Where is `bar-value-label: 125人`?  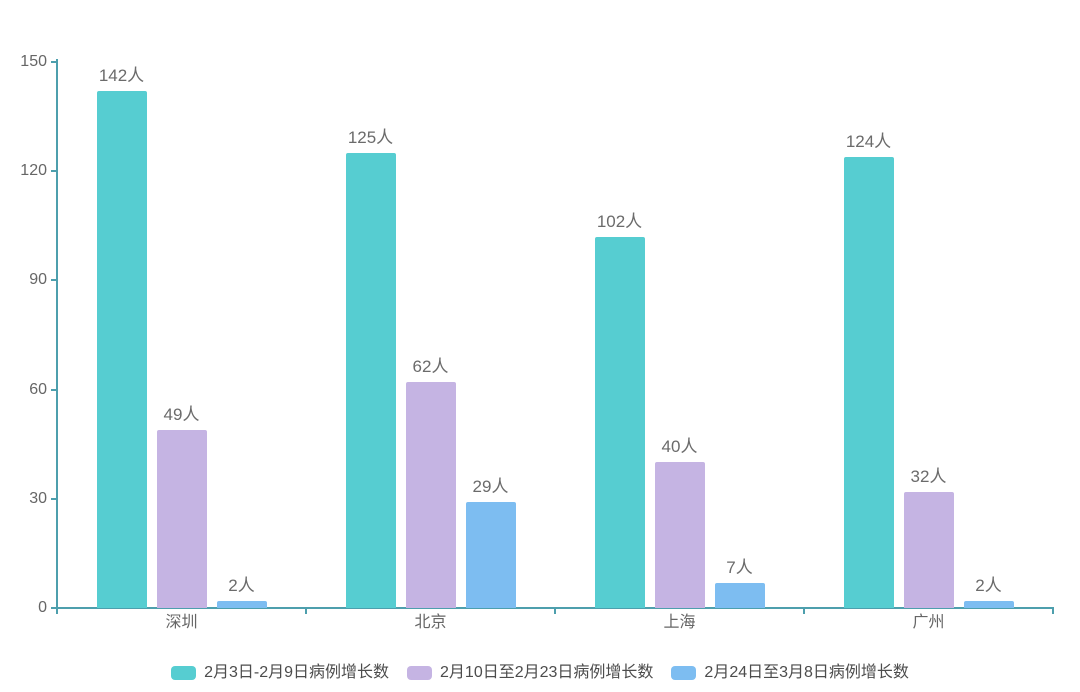
bar-value-label: 125人 is located at coordinates (370, 137).